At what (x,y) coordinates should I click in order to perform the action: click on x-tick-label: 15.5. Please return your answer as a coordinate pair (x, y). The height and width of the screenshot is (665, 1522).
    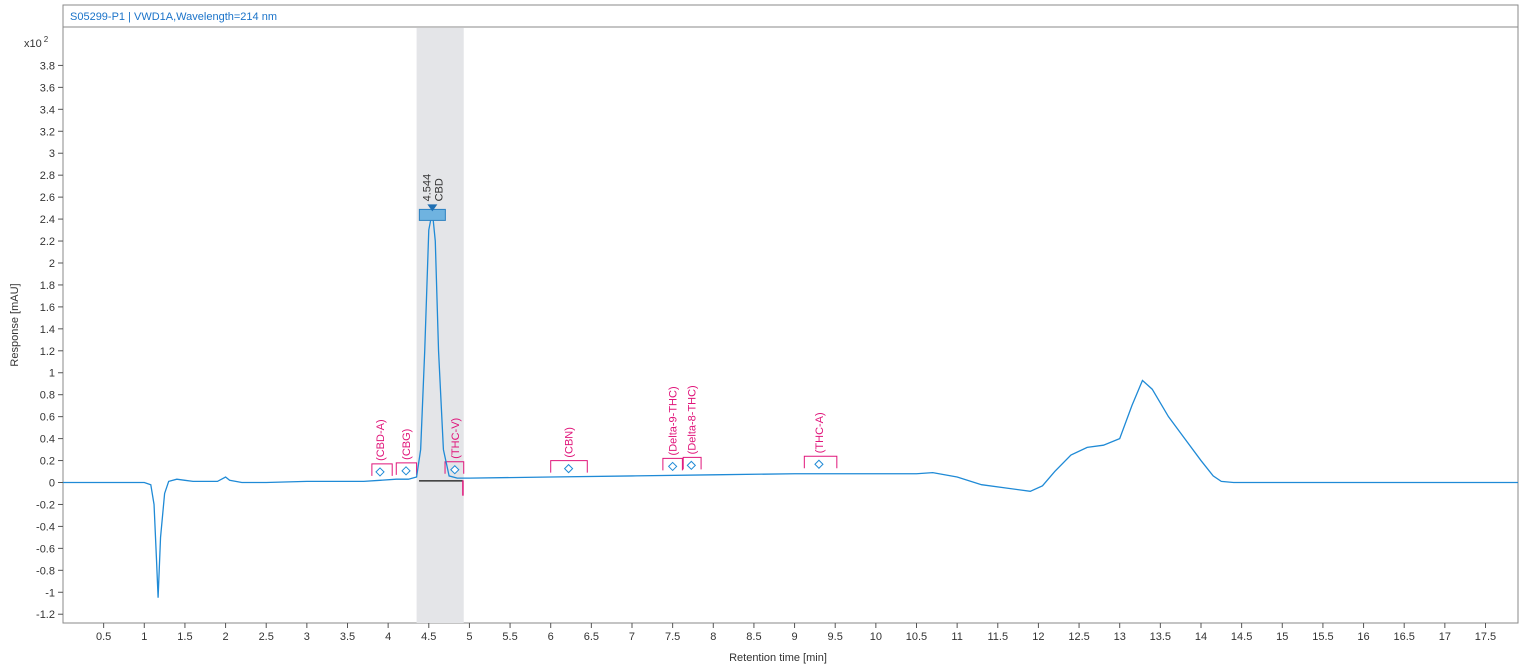
    Looking at the image, I should click on (1322, 637).